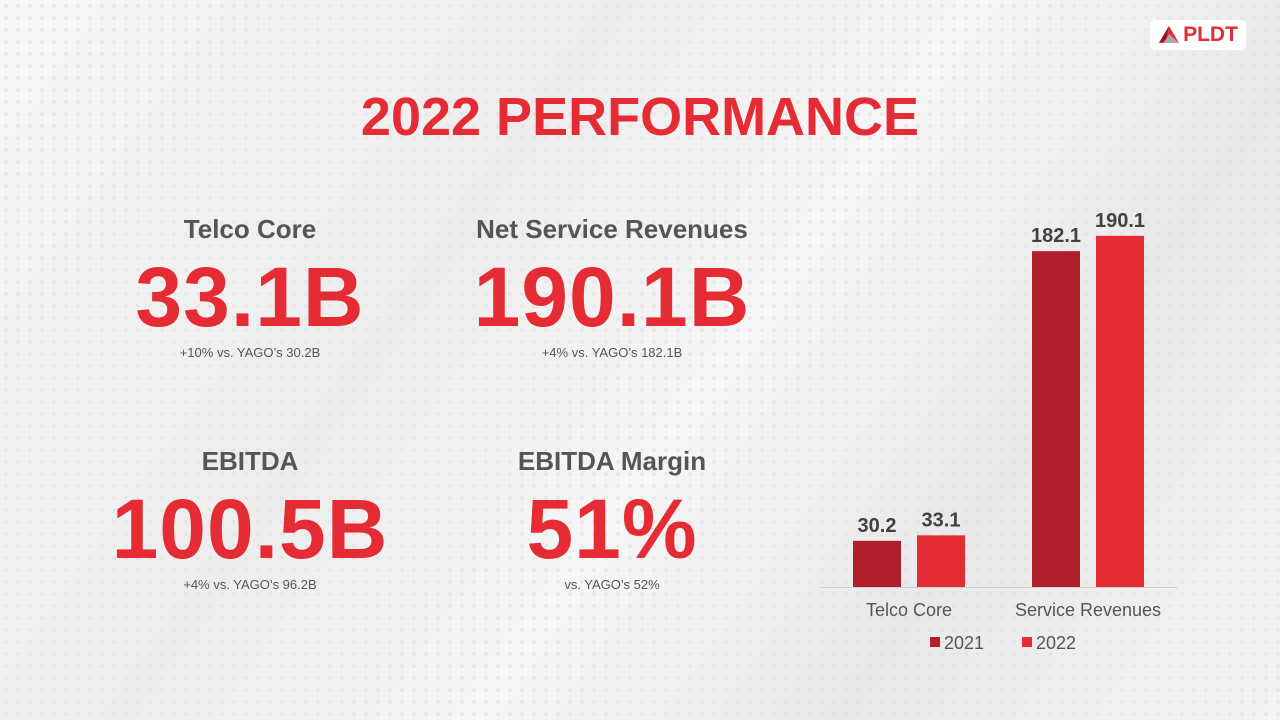 The width and height of the screenshot is (1280, 720). What do you see at coordinates (941, 520) in the screenshot?
I see `data-label: 33.1` at bounding box center [941, 520].